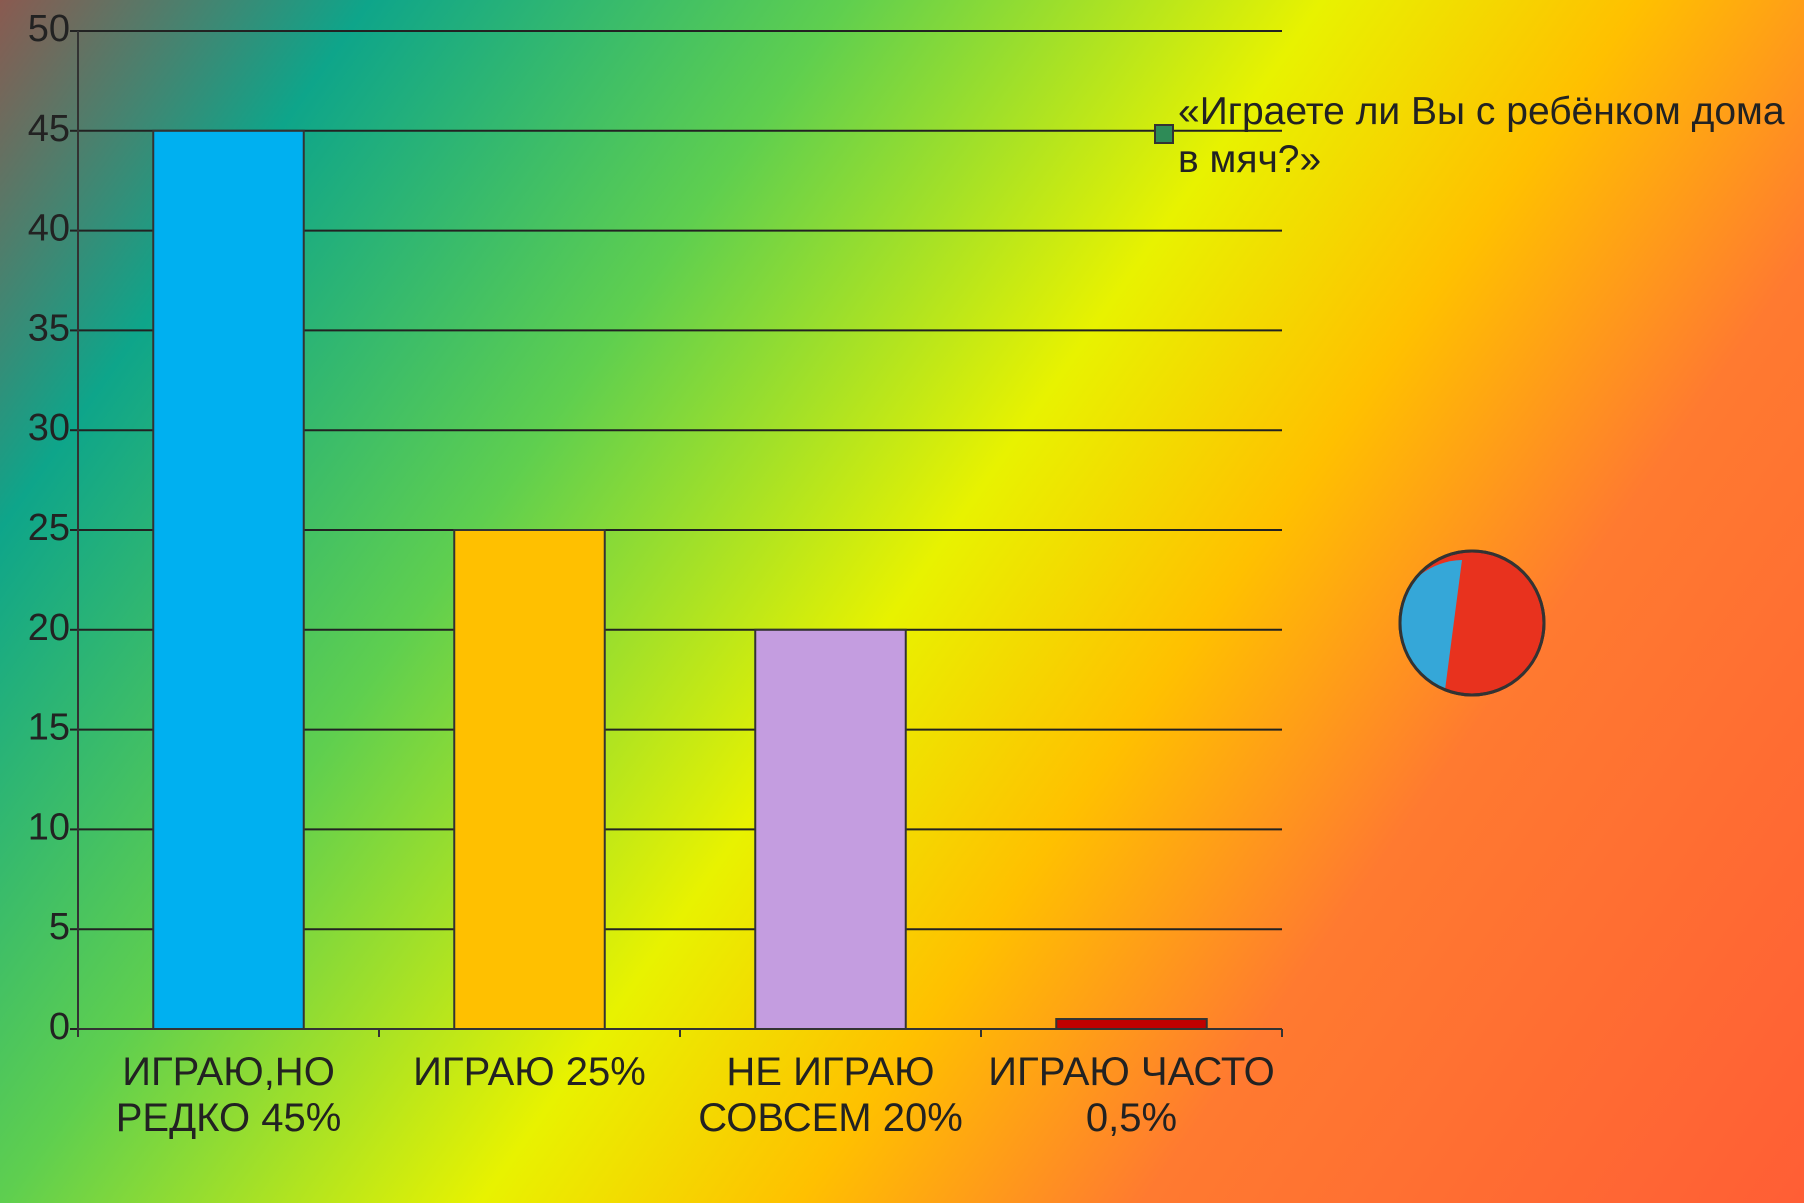 The height and width of the screenshot is (1203, 1804). What do you see at coordinates (49, 229) in the screenshot?
I see `y-tick-label: 40` at bounding box center [49, 229].